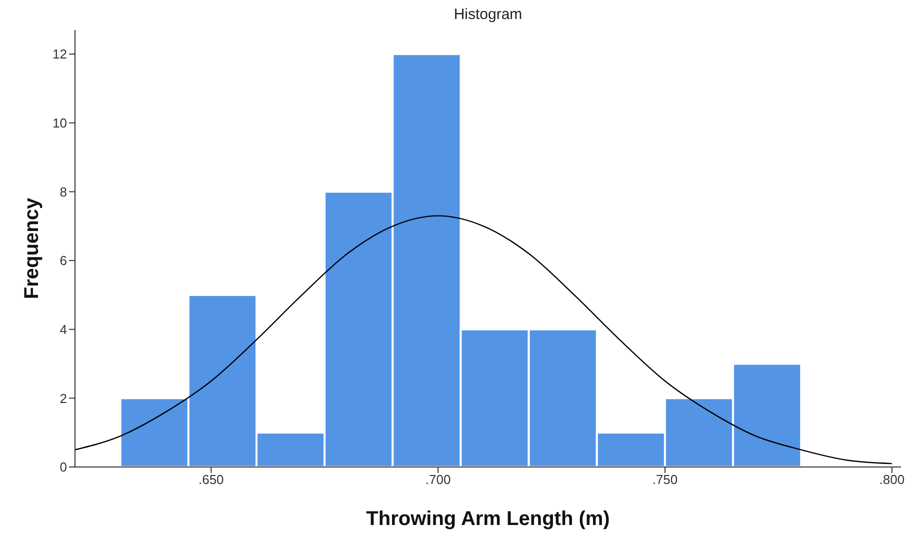 This screenshot has width=917, height=545. I want to click on y-tick-label: 4, so click(63, 329).